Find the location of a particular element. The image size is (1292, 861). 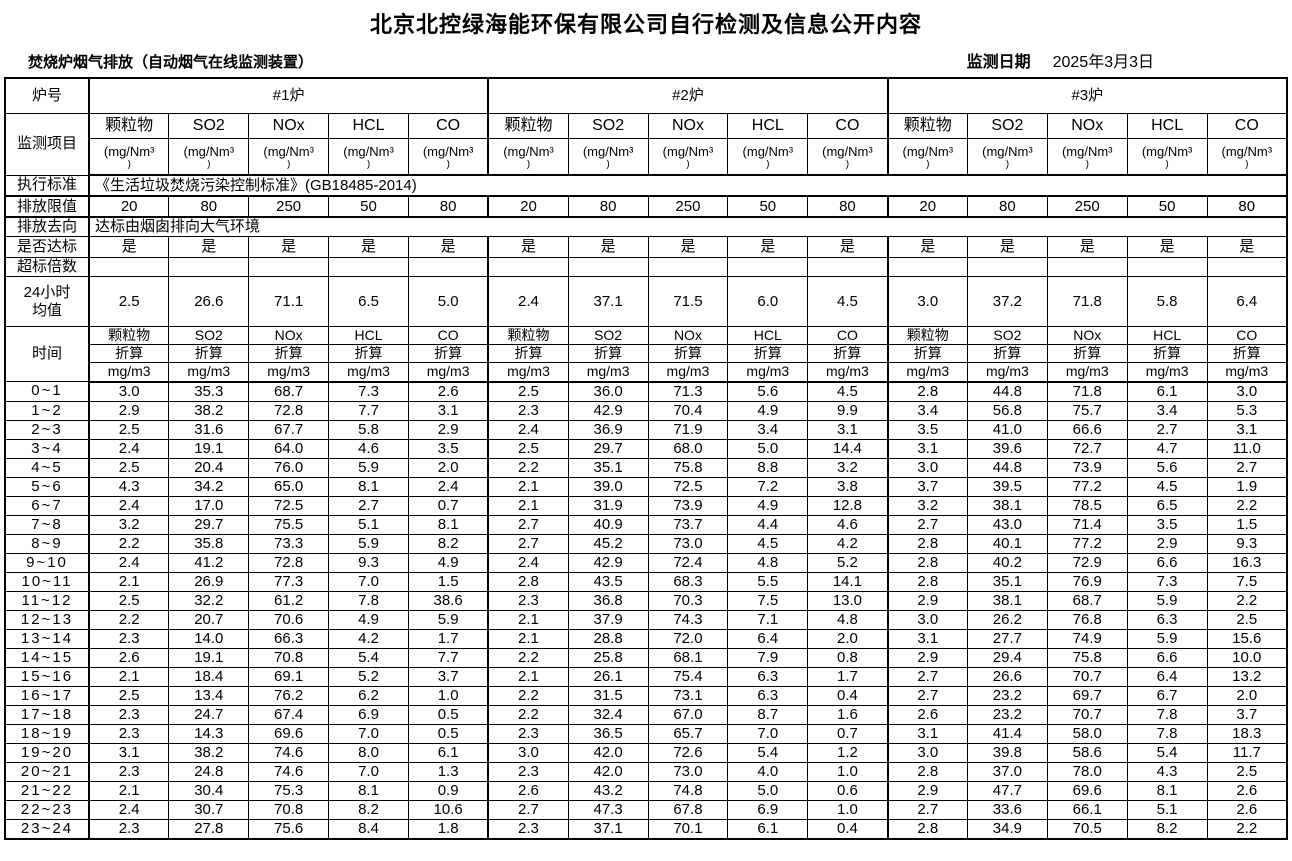

monitor-date-value: 2025年3月3日 is located at coordinates (1103, 62).